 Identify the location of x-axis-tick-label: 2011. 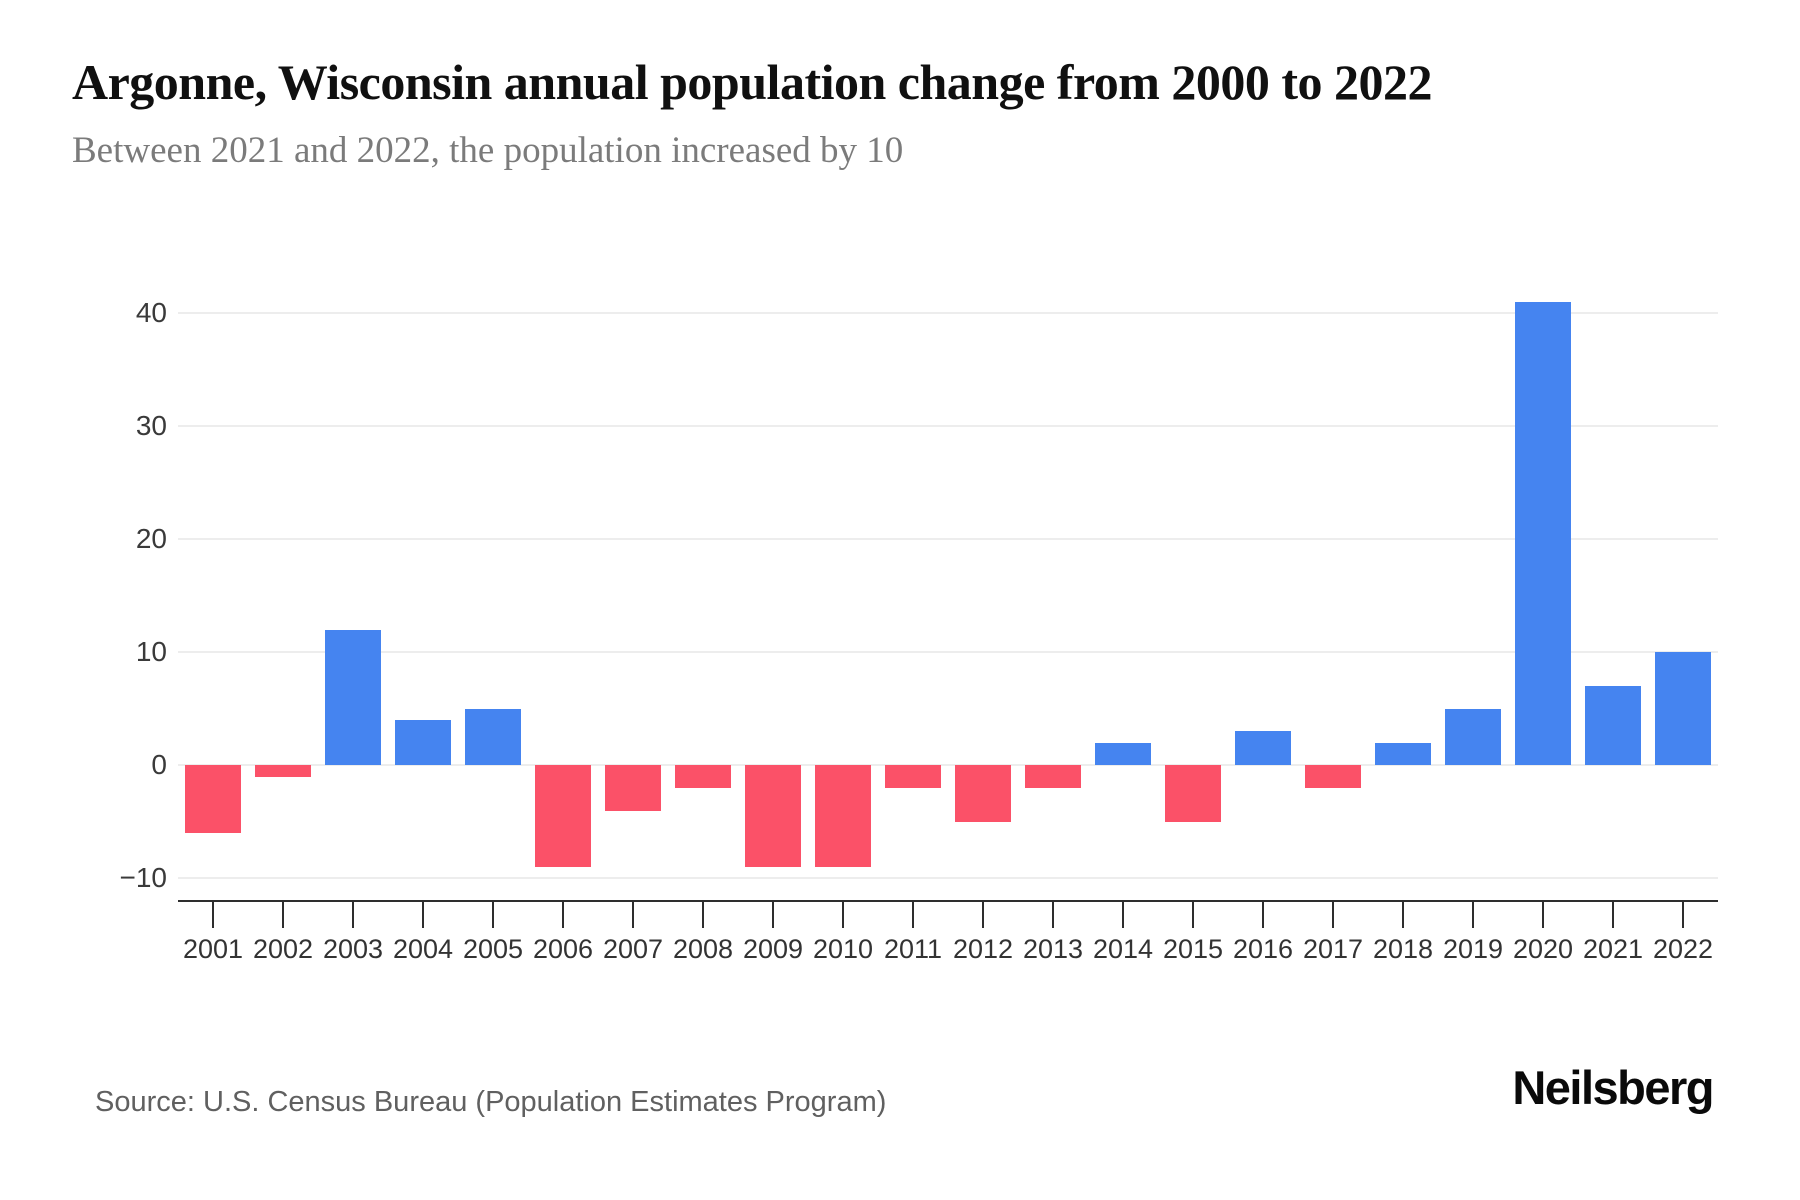
(913, 949).